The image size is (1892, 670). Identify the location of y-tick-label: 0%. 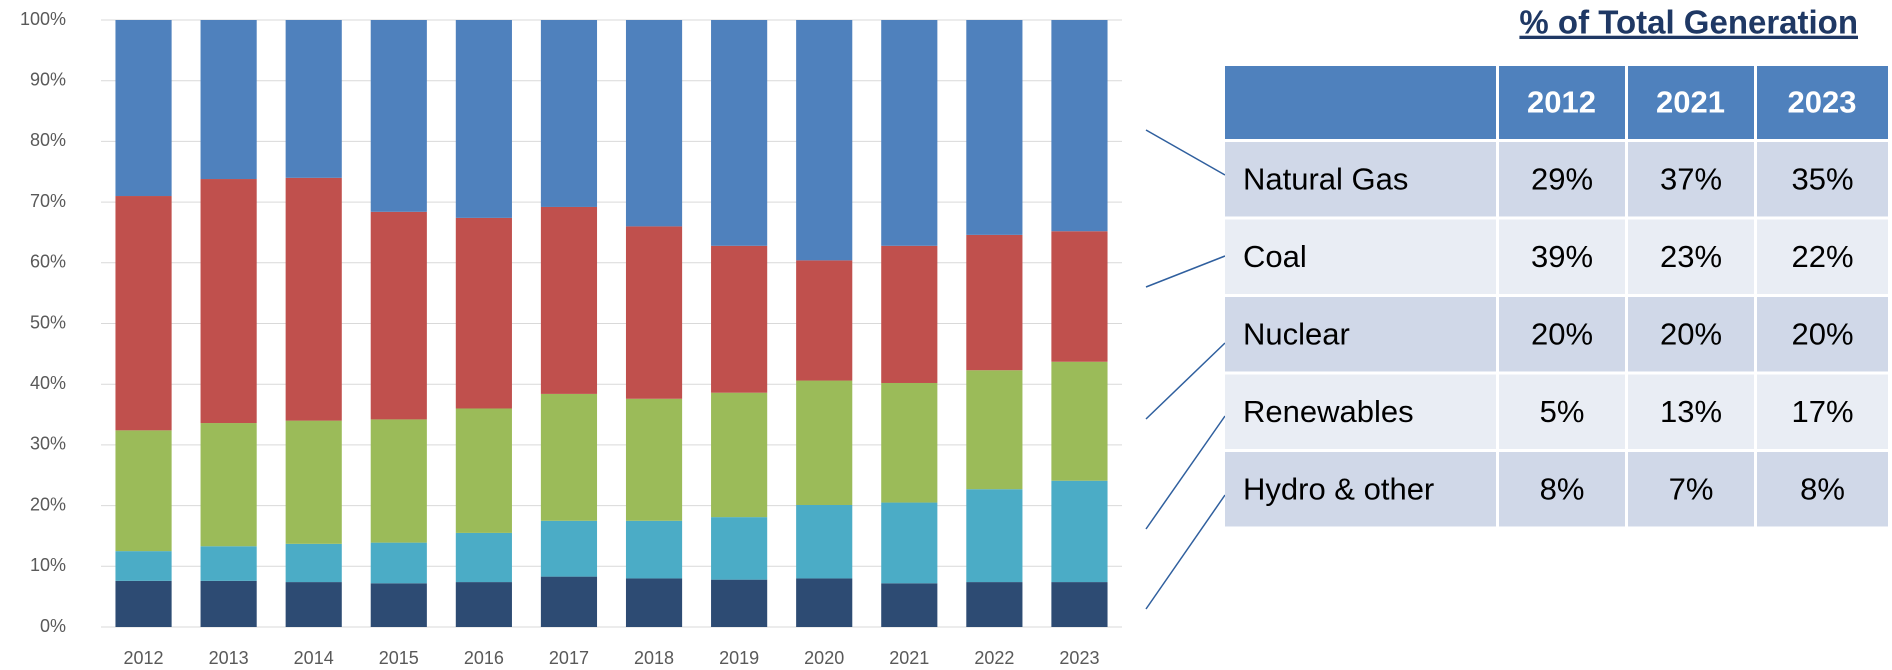
(53, 626).